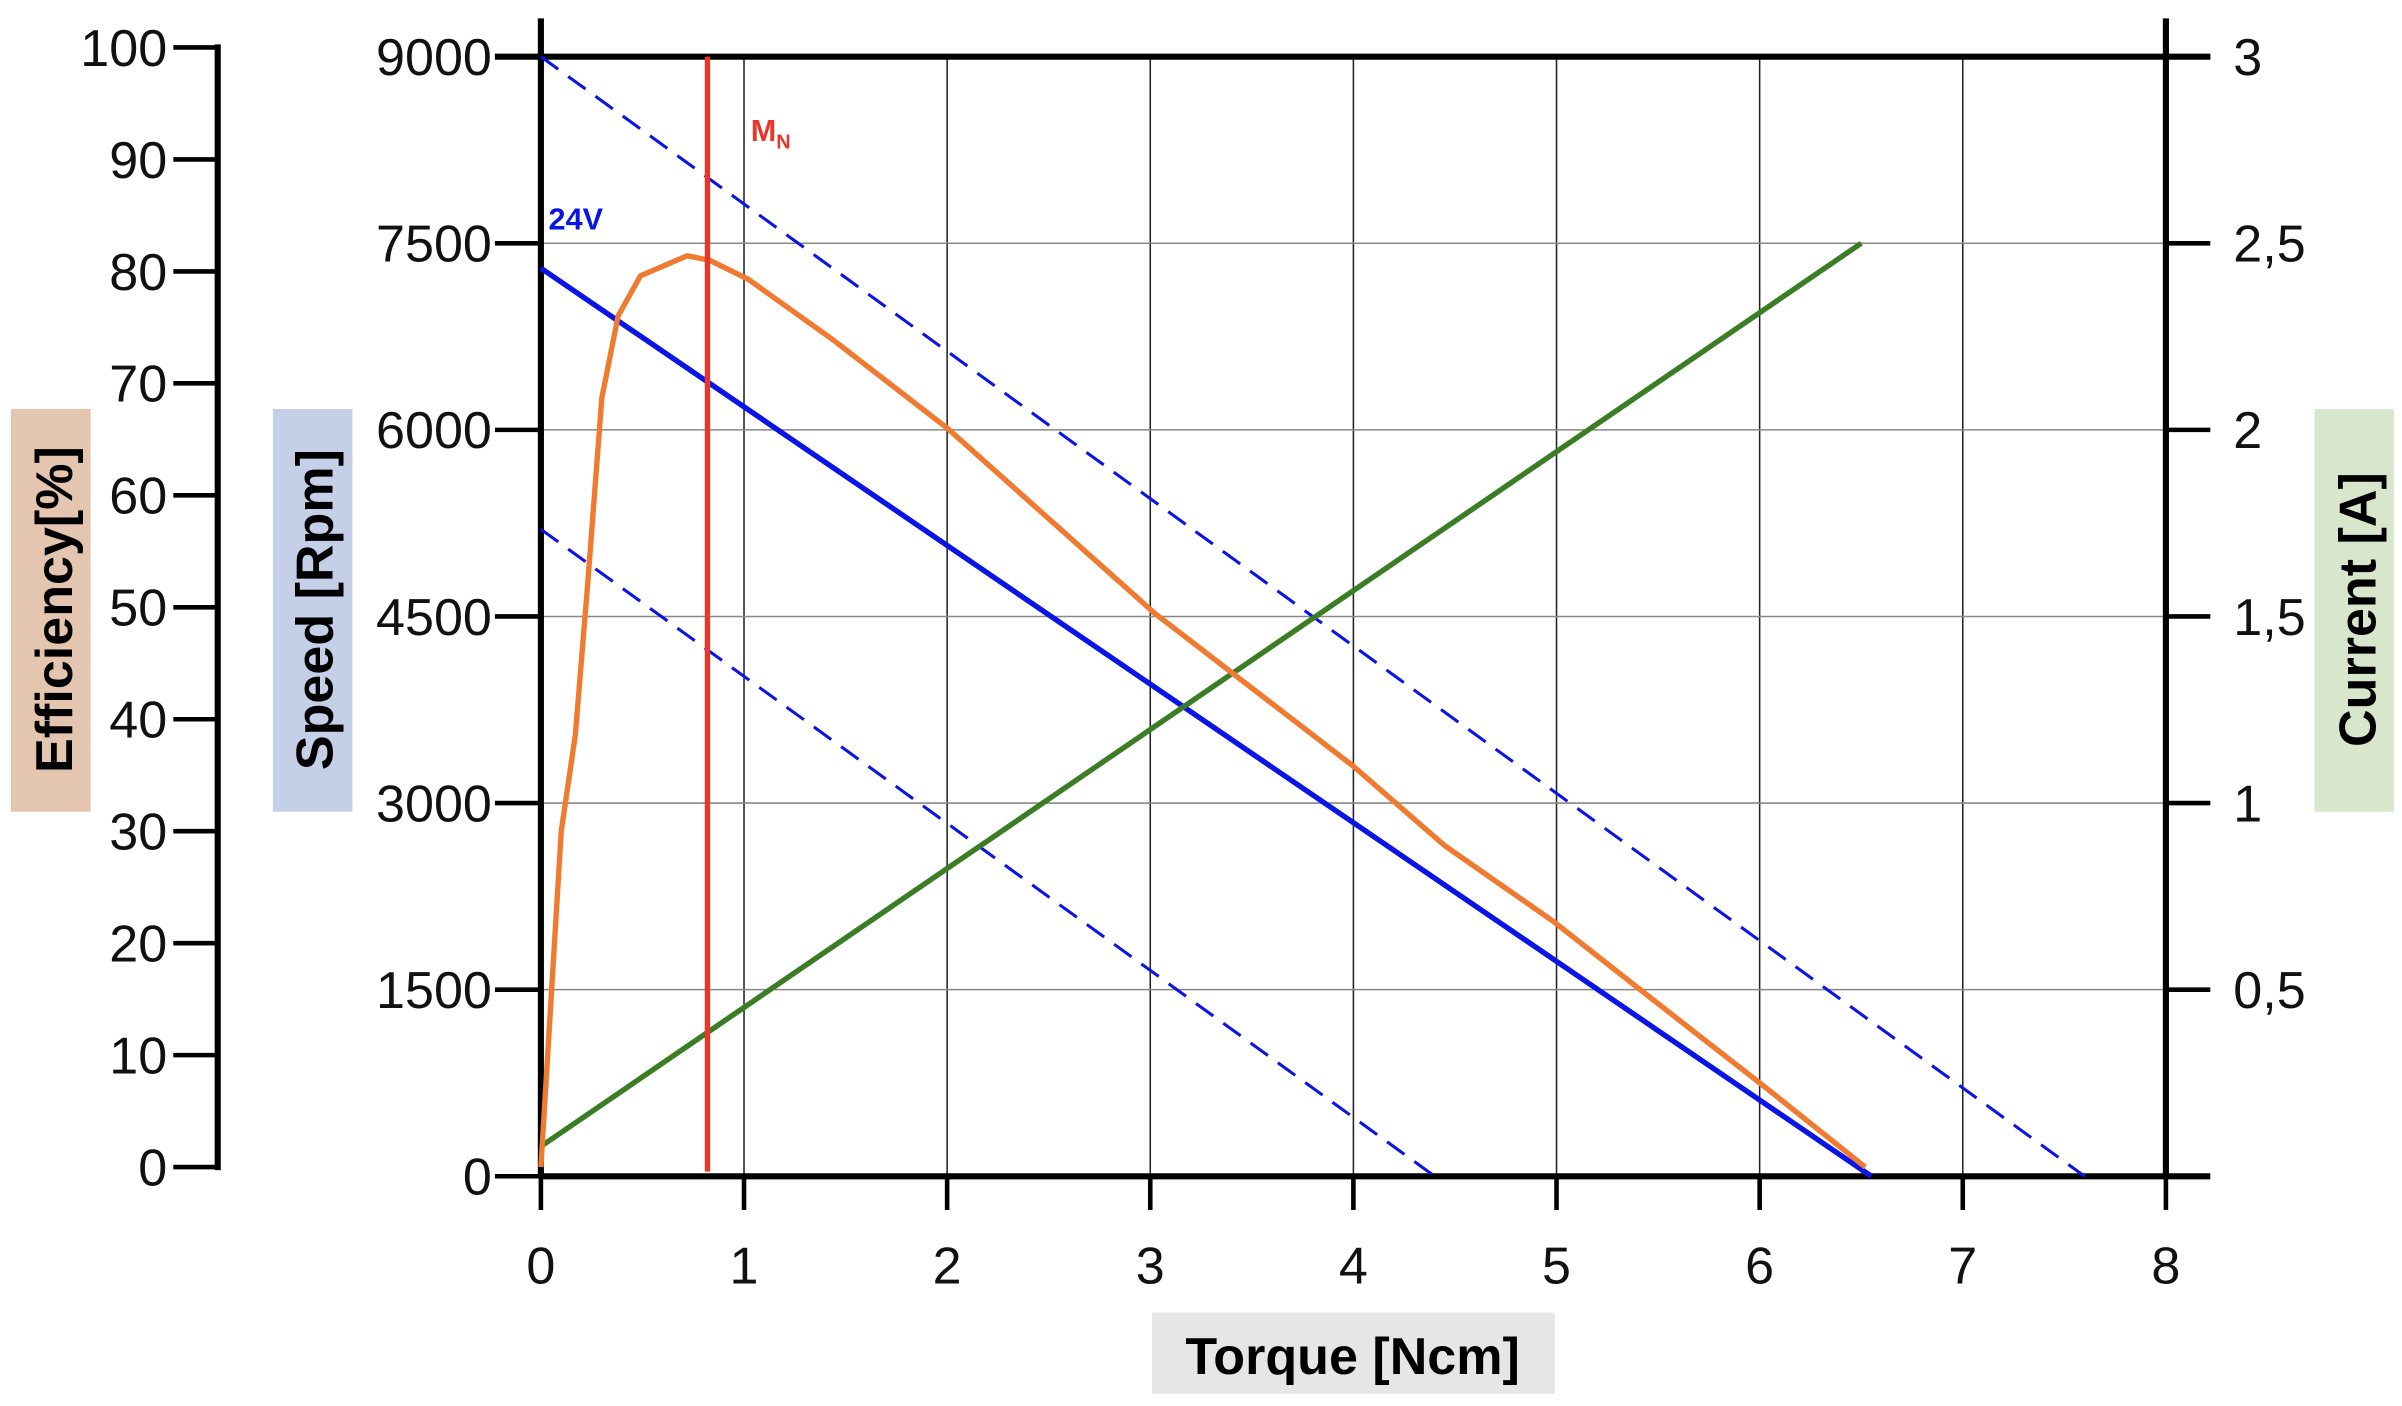  I want to click on efficiency-tick-label: 20, so click(138, 945).